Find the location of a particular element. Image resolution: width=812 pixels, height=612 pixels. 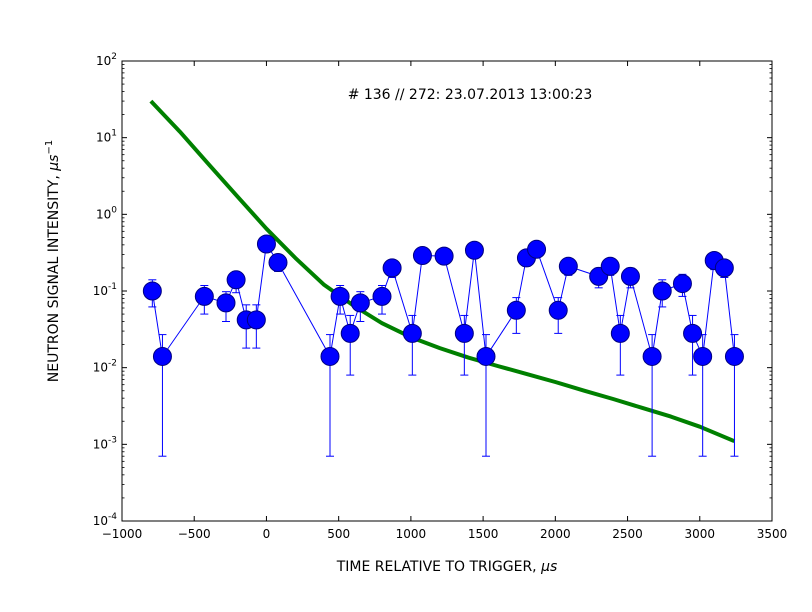

x-axis-label: TIME RELATIVE TO TRIGGER, μs is located at coordinates (447, 567).